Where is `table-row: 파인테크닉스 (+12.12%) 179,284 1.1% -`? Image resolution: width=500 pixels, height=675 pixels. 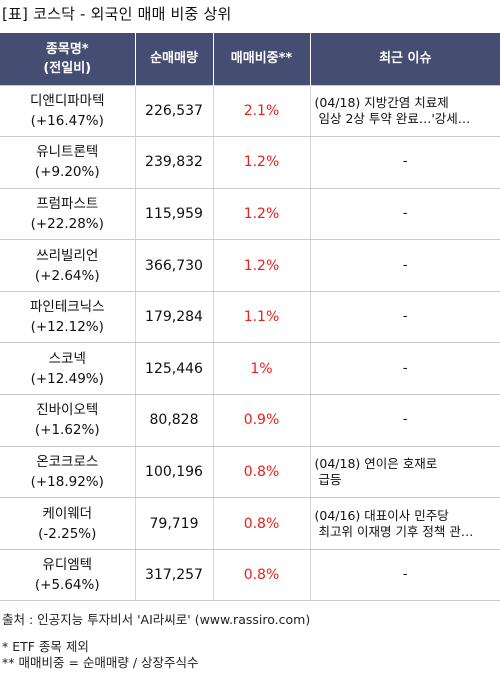
table-row: 파인테크닉스 (+12.12%) 179,284 1.1% - is located at coordinates (250, 317).